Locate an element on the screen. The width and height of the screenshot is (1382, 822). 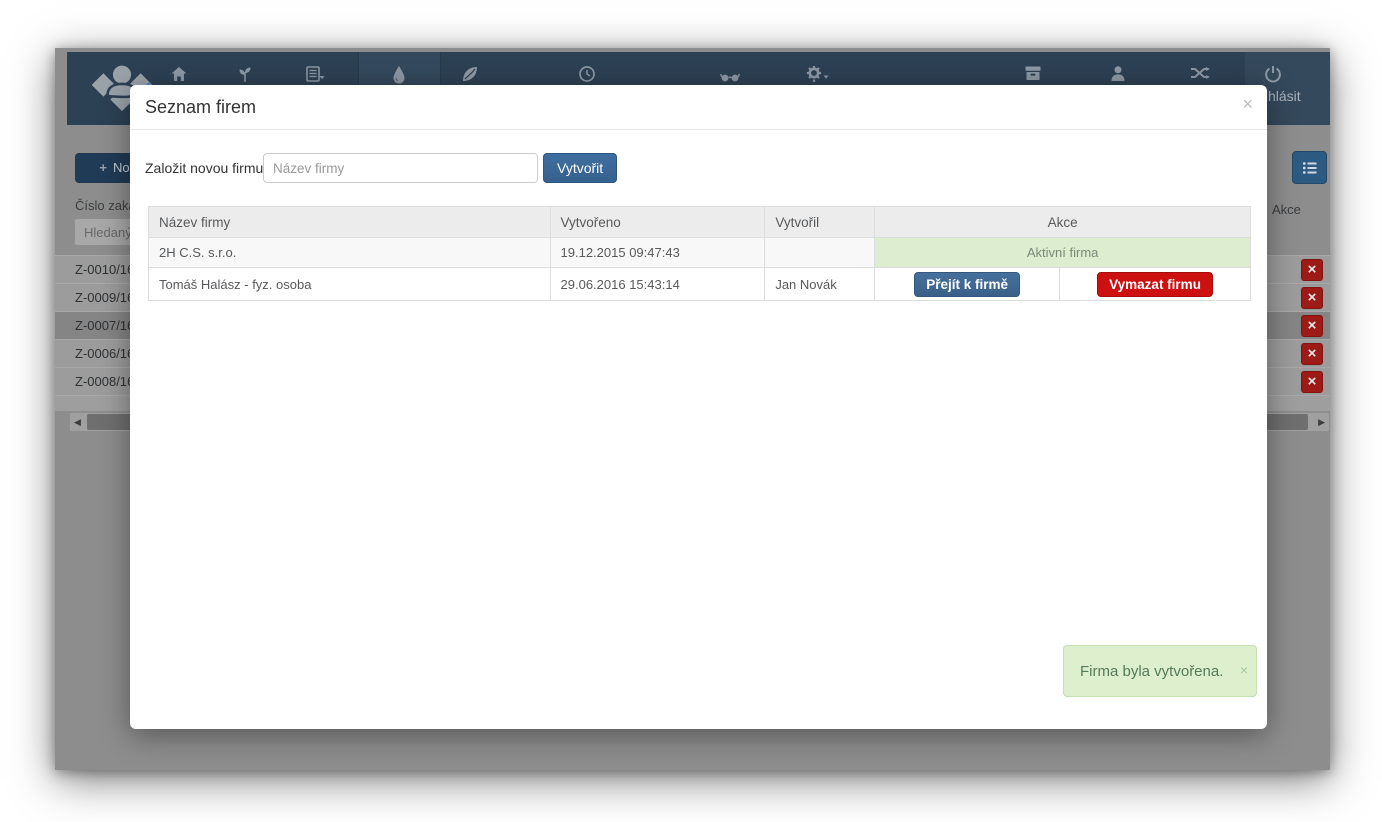
list-view-icon is located at coordinates (1309, 167).